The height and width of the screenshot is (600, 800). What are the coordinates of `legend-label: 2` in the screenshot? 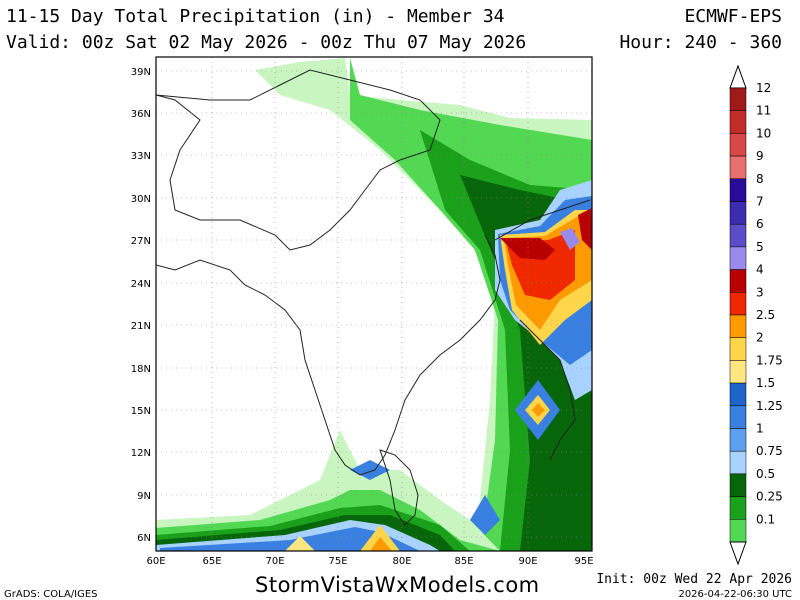 It's located at (760, 338).